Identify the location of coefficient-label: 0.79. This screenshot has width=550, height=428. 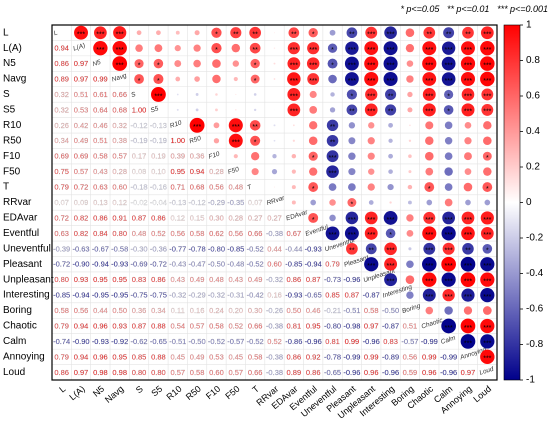
(61, 325).